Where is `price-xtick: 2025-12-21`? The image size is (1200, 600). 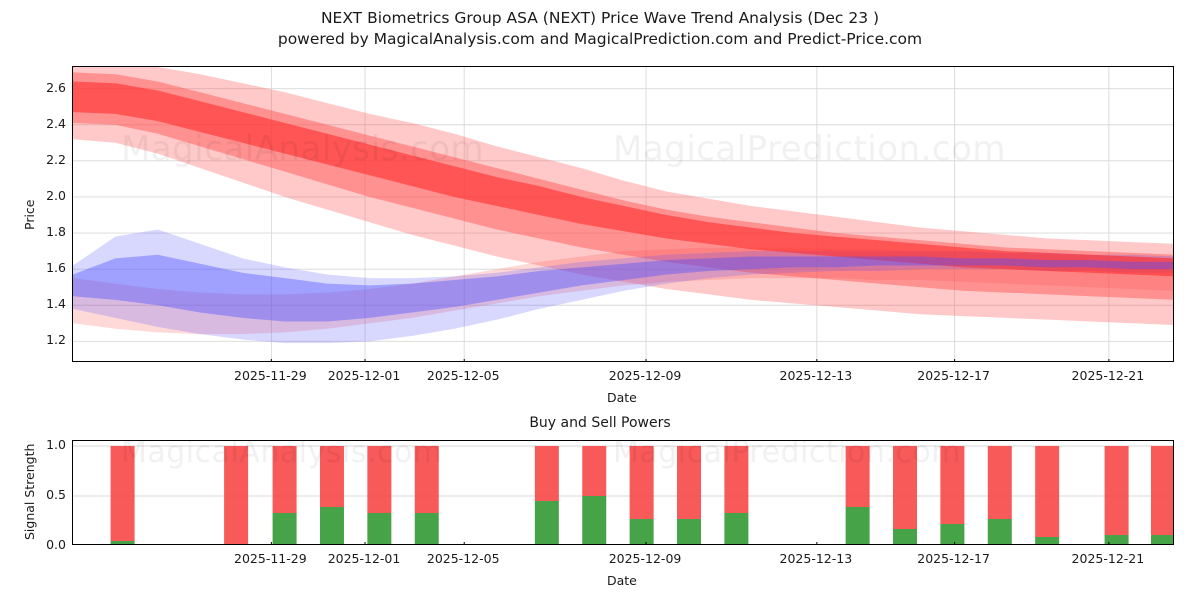 price-xtick: 2025-12-21 is located at coordinates (1108, 375).